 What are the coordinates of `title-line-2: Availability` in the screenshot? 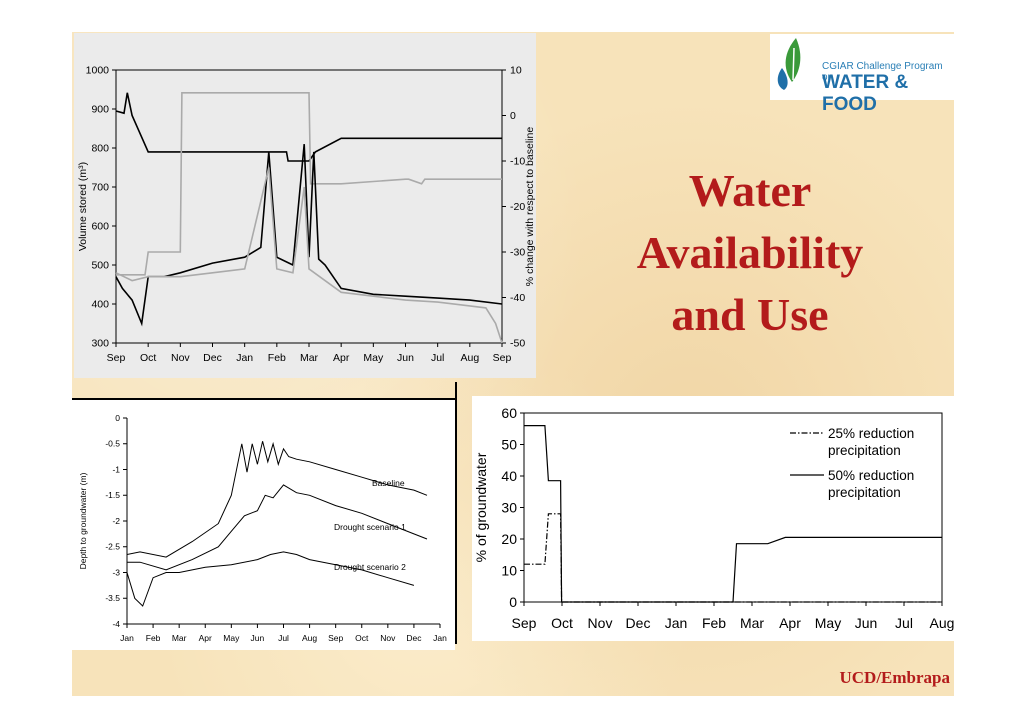 It's located at (750, 252).